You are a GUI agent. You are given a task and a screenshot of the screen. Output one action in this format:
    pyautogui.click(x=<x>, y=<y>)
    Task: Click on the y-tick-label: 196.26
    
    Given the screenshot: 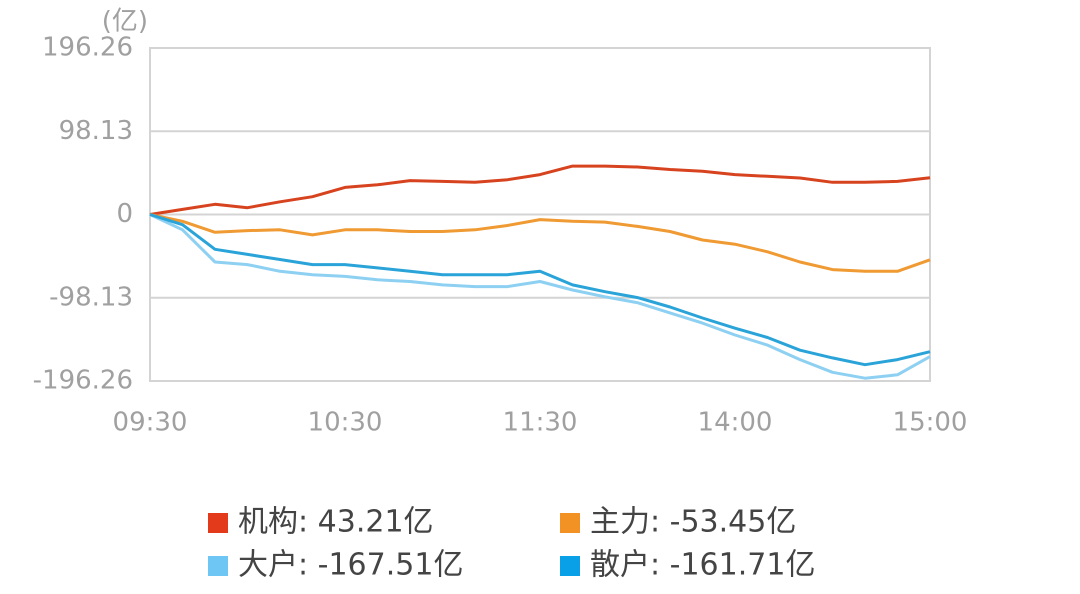 What is the action you would take?
    pyautogui.click(x=87, y=48)
    